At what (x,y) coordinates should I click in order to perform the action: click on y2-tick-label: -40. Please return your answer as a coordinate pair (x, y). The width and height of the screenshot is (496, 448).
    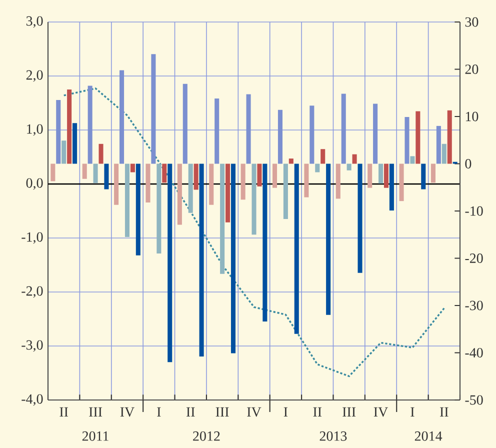
    Looking at the image, I should click on (474, 353).